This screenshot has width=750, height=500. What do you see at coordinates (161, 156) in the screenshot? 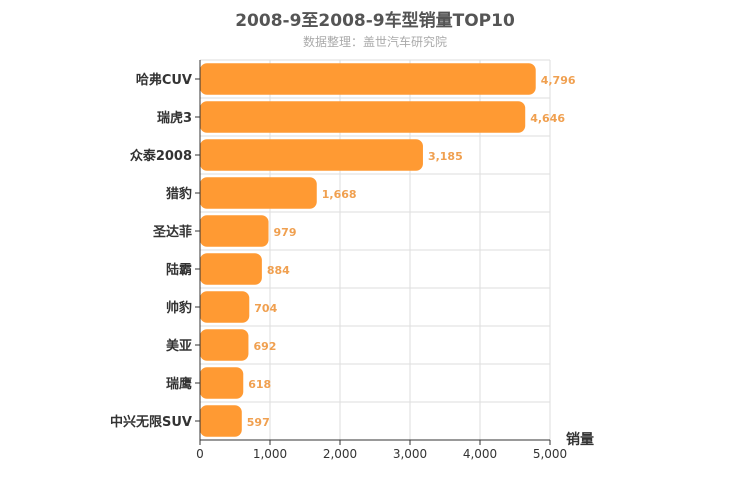
I see `category-label: 众泰2008` at bounding box center [161, 156].